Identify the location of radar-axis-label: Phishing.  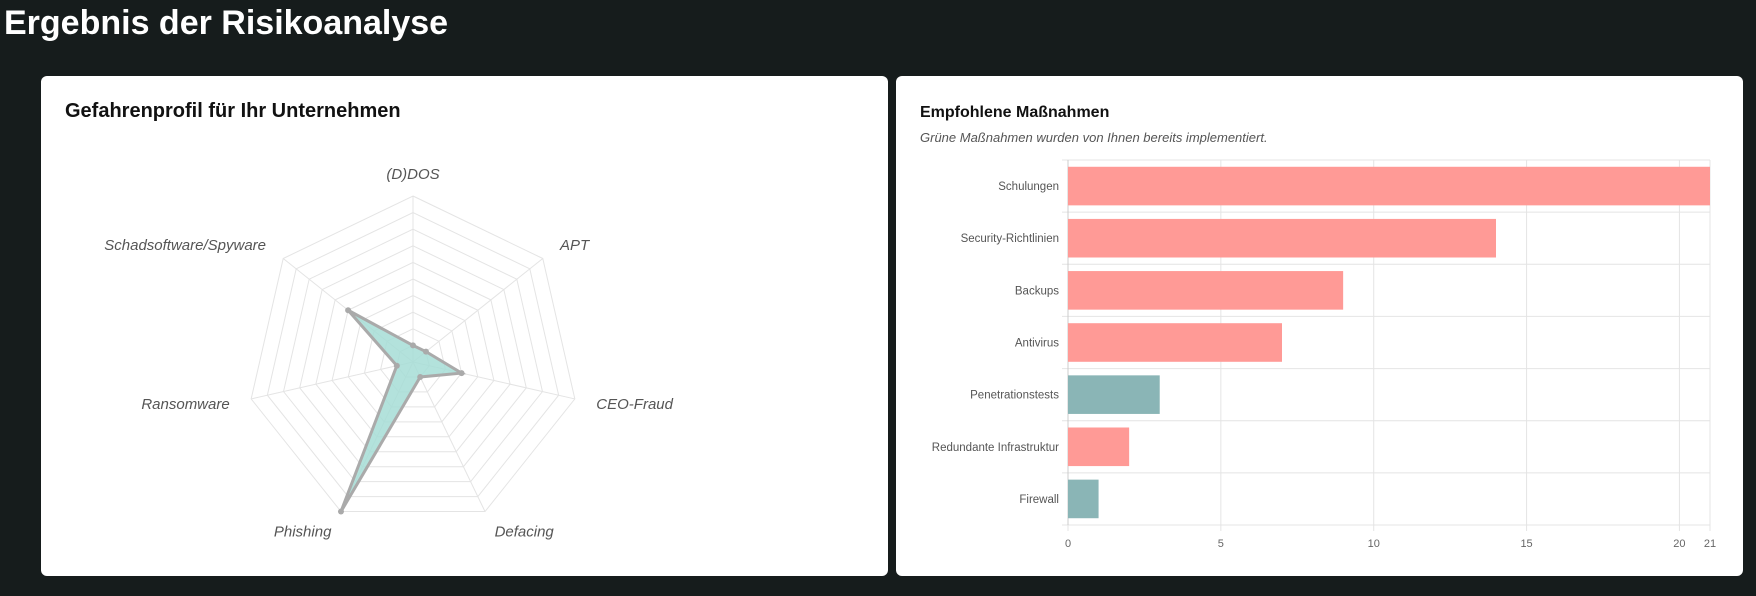
(303, 531).